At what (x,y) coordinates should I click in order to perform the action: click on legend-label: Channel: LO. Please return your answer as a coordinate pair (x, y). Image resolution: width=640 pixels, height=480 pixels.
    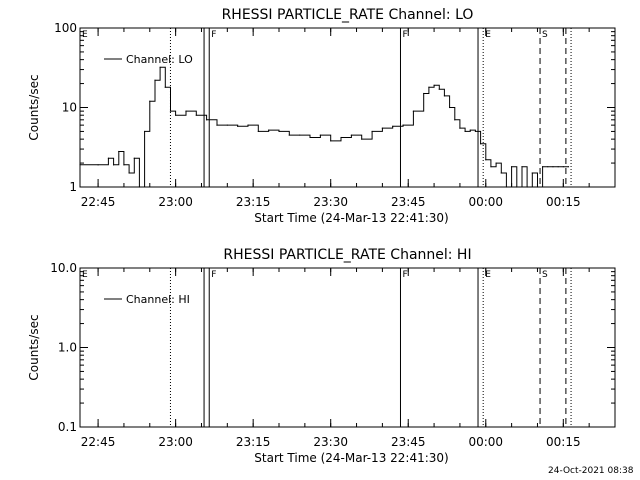
    Looking at the image, I should click on (159, 59).